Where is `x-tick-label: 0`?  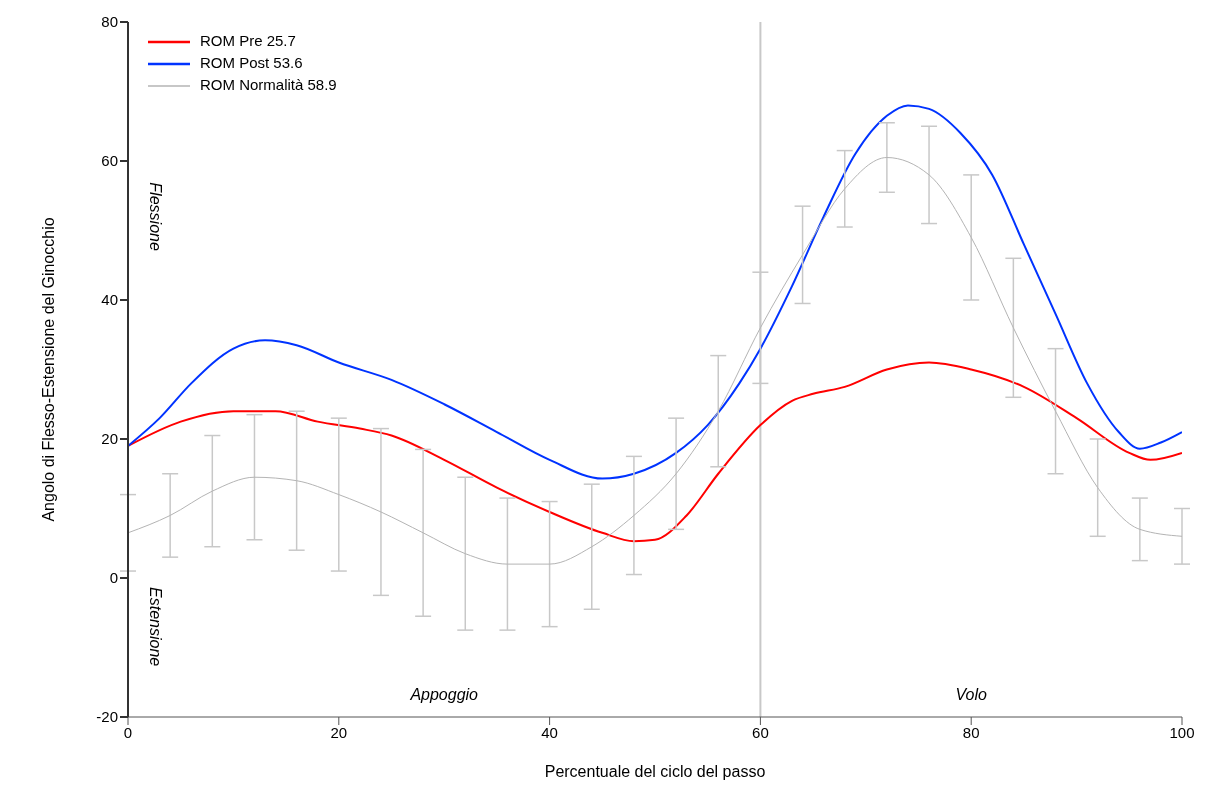
x-tick-label: 0 is located at coordinates (128, 732).